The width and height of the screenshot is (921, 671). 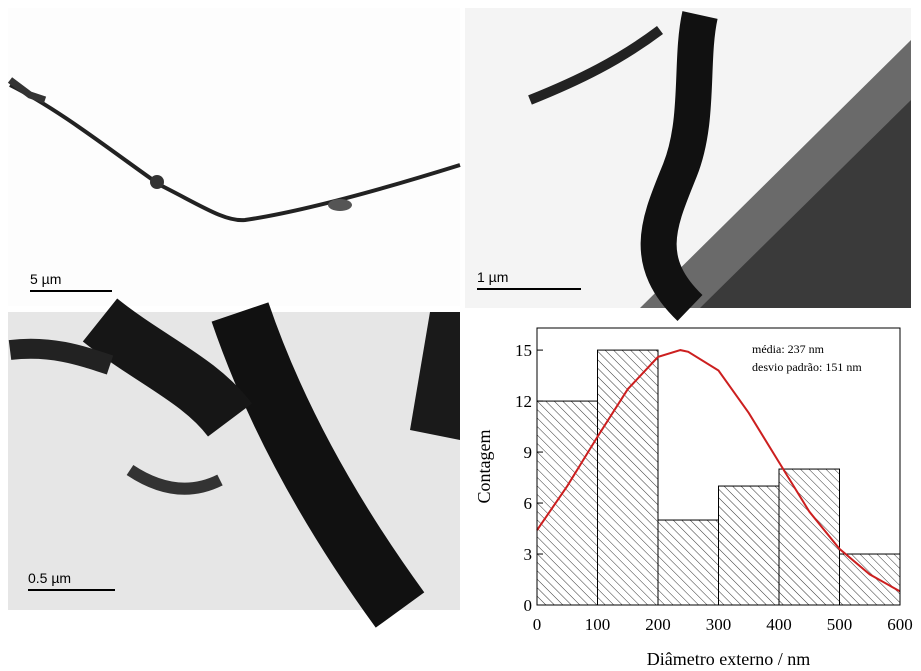 I want to click on scale-bar-label: 0.5 µm, so click(x=49, y=578).